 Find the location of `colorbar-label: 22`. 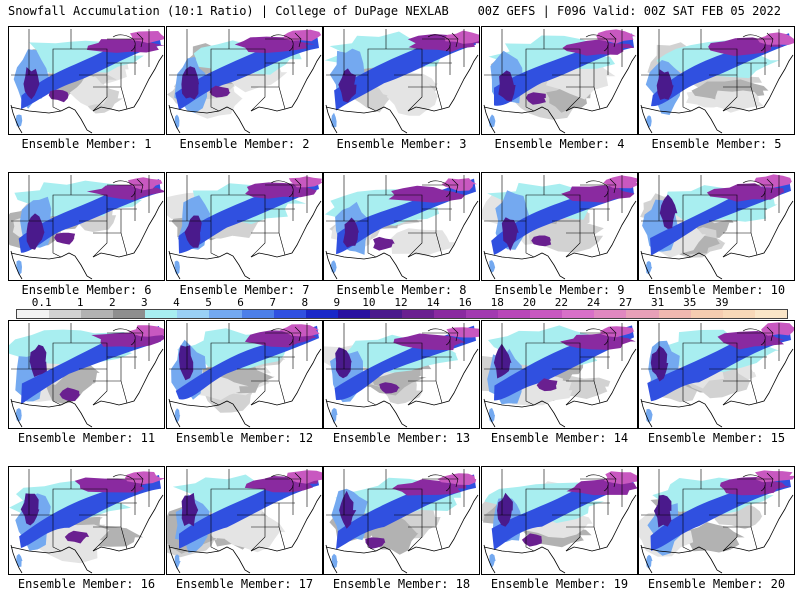

colorbar-label: 22 is located at coordinates (561, 302).